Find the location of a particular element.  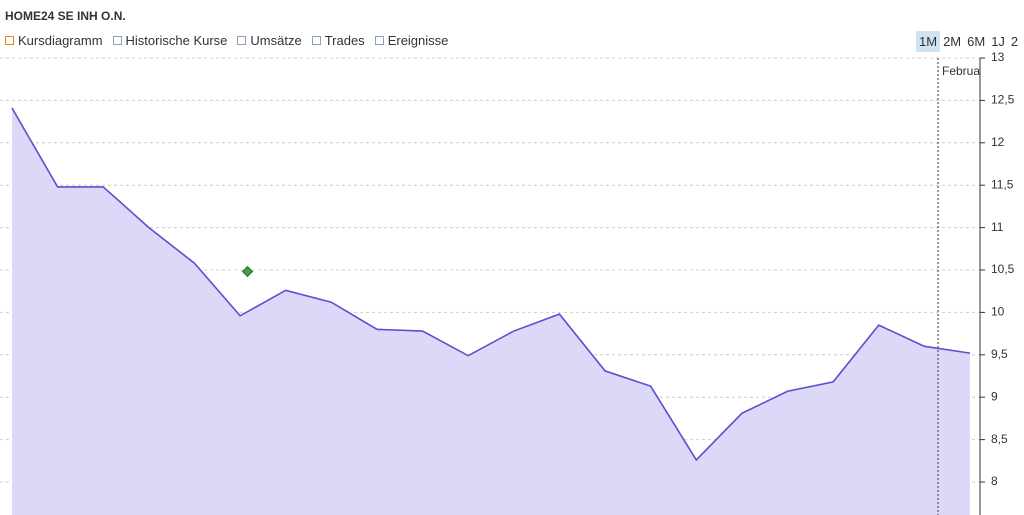

tab: Kursdiagramm is located at coordinates (54, 40).